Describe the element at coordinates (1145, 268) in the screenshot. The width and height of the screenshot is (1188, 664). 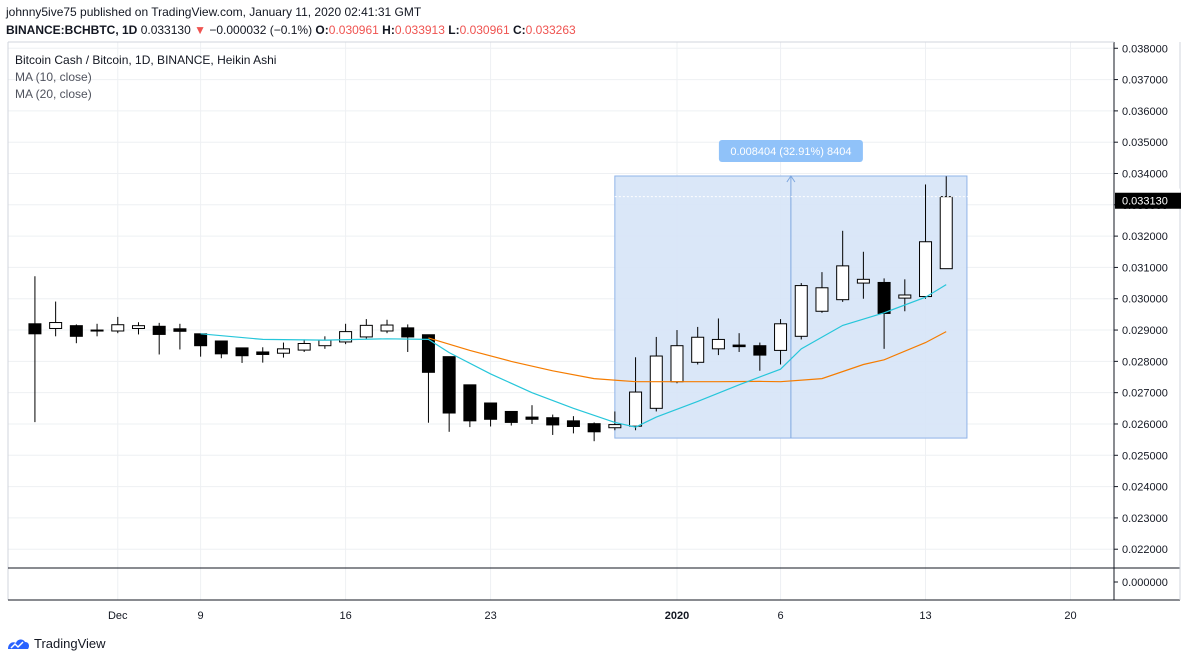
I see `y-tick-label: 0.031000` at that location.